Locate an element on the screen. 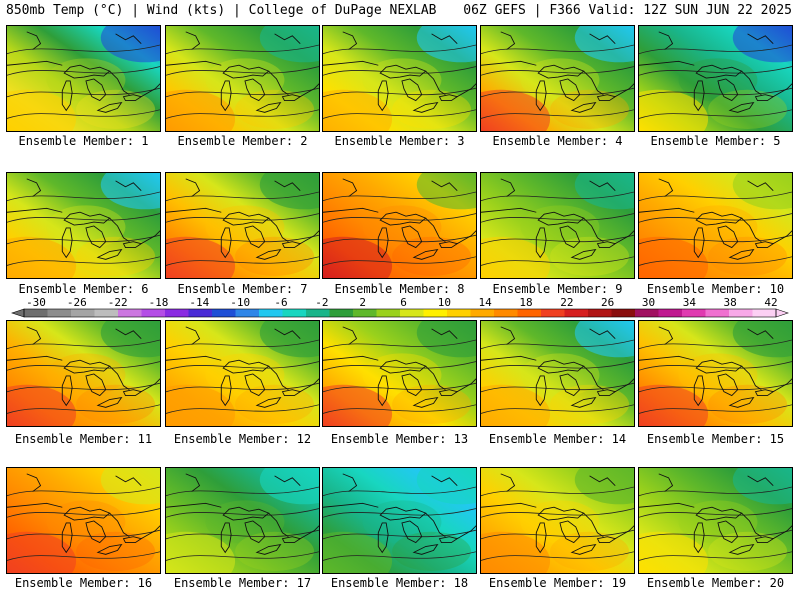  ensemble-member-label-13: Ensemble Member: 13 is located at coordinates (399, 439).